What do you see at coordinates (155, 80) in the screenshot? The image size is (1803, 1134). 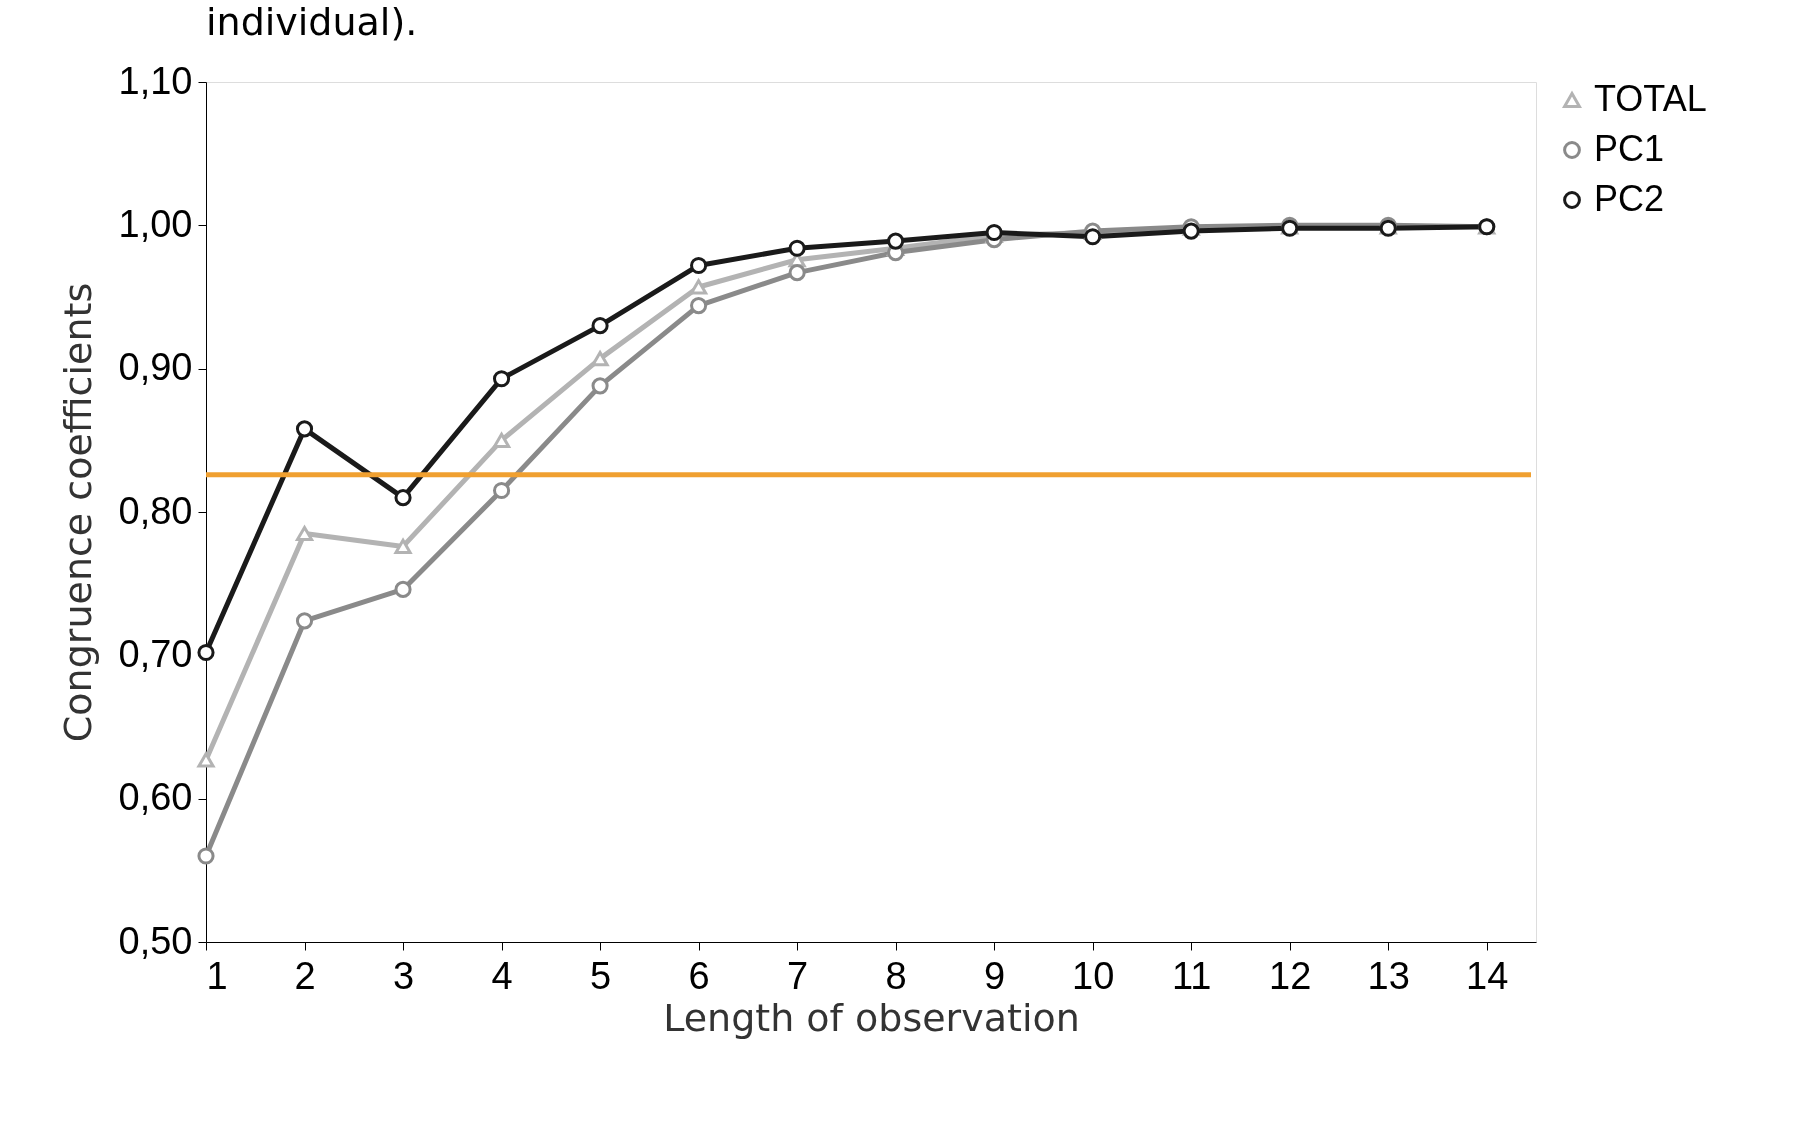 I see `y-tick-label: 1,10` at bounding box center [155, 80].